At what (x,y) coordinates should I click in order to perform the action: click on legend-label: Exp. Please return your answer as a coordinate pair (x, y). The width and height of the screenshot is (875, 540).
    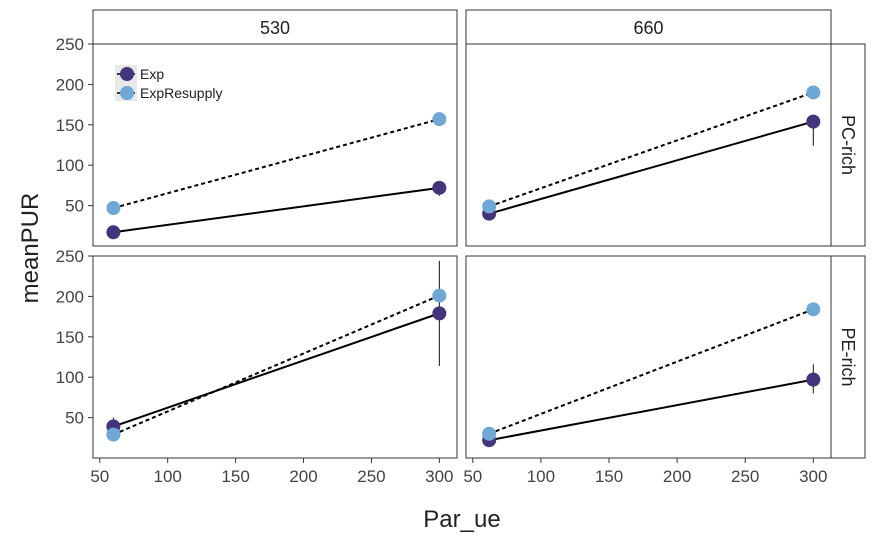
    Looking at the image, I should click on (152, 74).